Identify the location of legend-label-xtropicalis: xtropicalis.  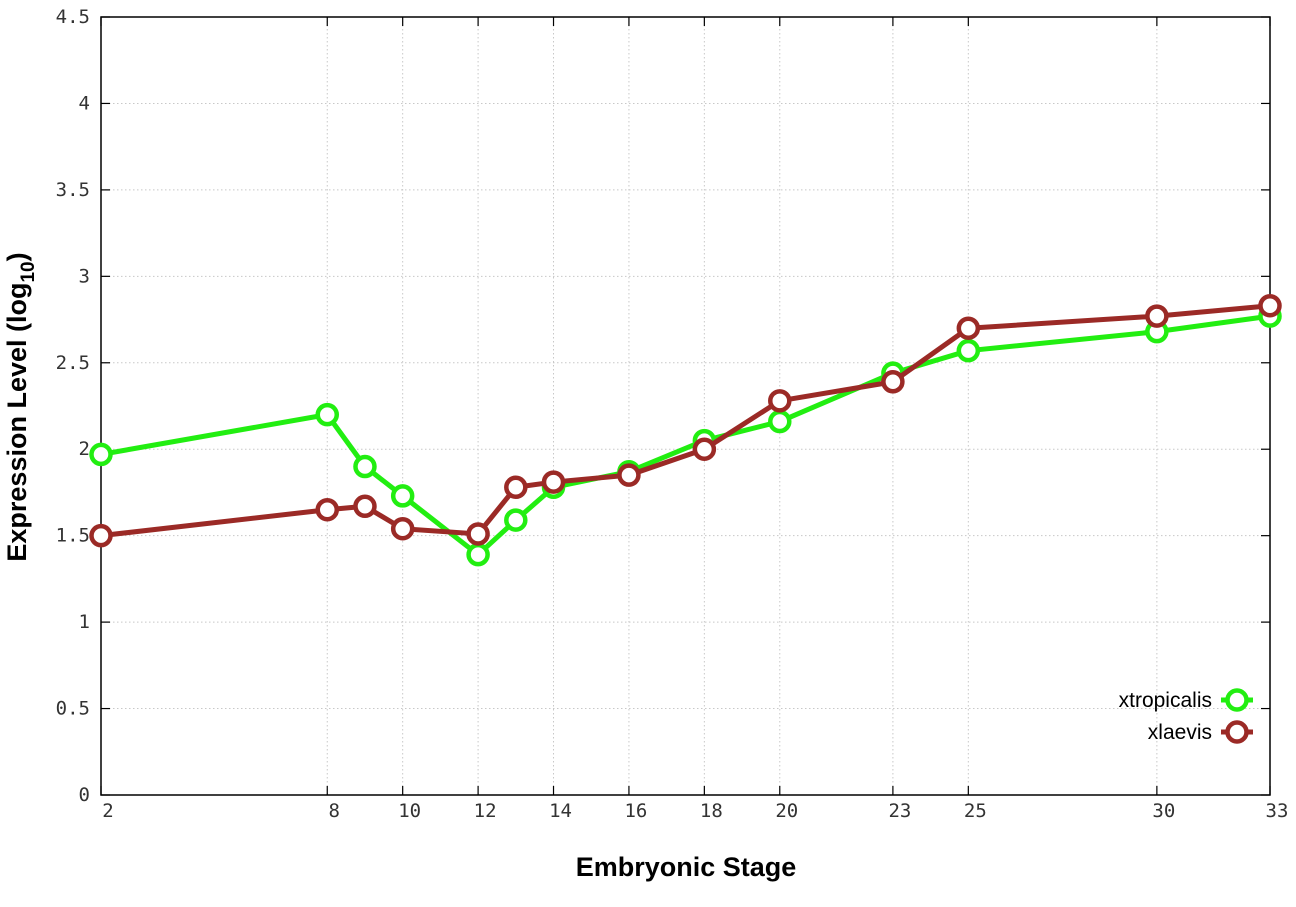
(1165, 700).